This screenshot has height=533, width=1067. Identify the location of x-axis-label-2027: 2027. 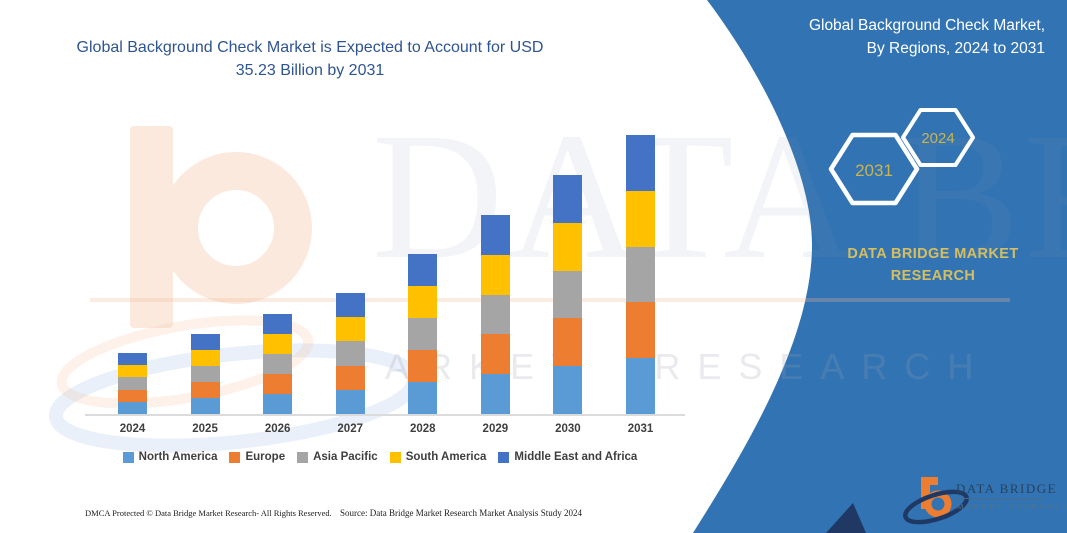
(350, 429).